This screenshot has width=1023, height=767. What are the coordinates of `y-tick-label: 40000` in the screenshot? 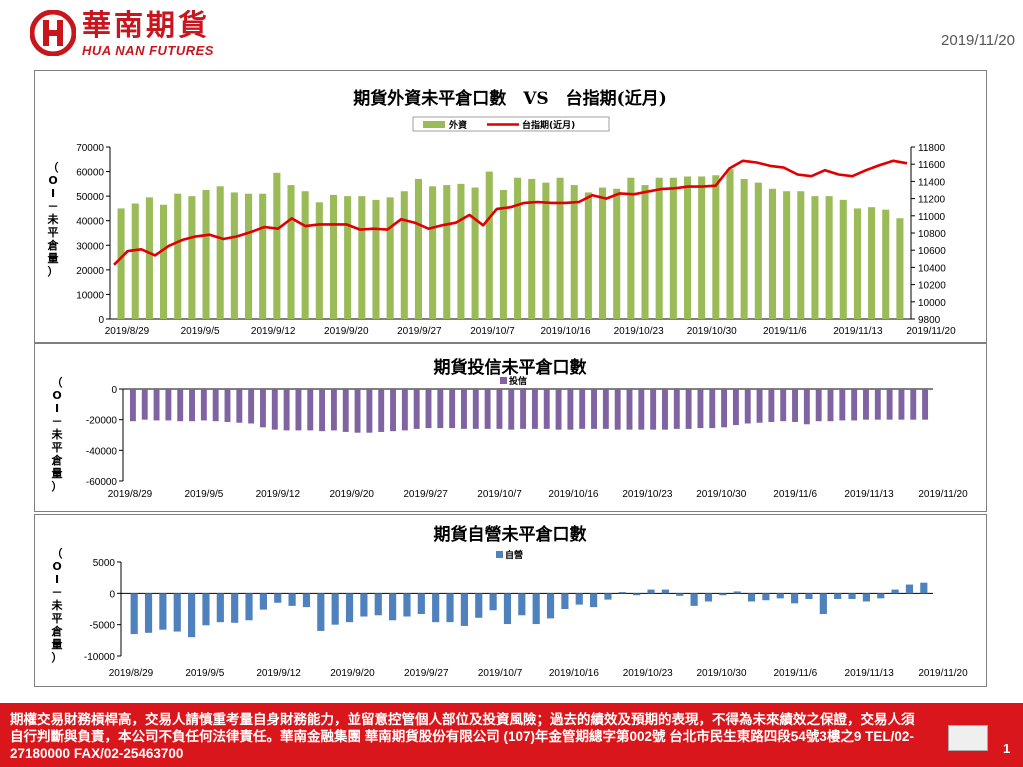 It's located at (90, 222).